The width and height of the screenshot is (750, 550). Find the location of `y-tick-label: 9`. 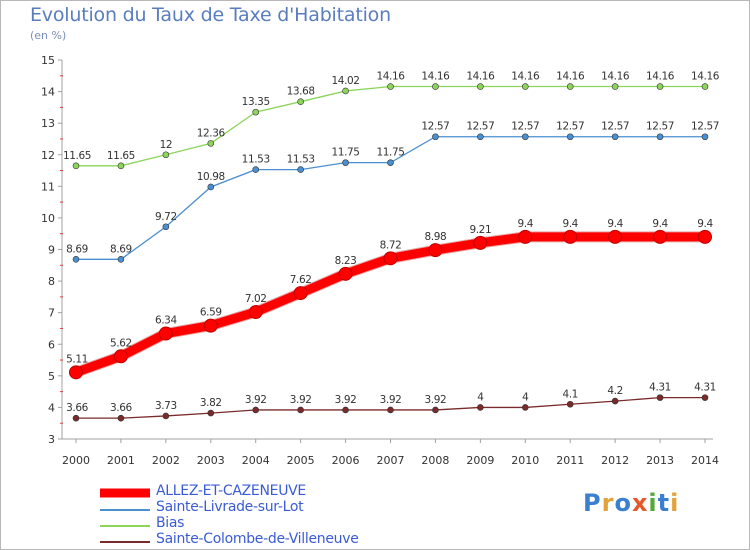

y-tick-label: 9 is located at coordinates (51, 250).